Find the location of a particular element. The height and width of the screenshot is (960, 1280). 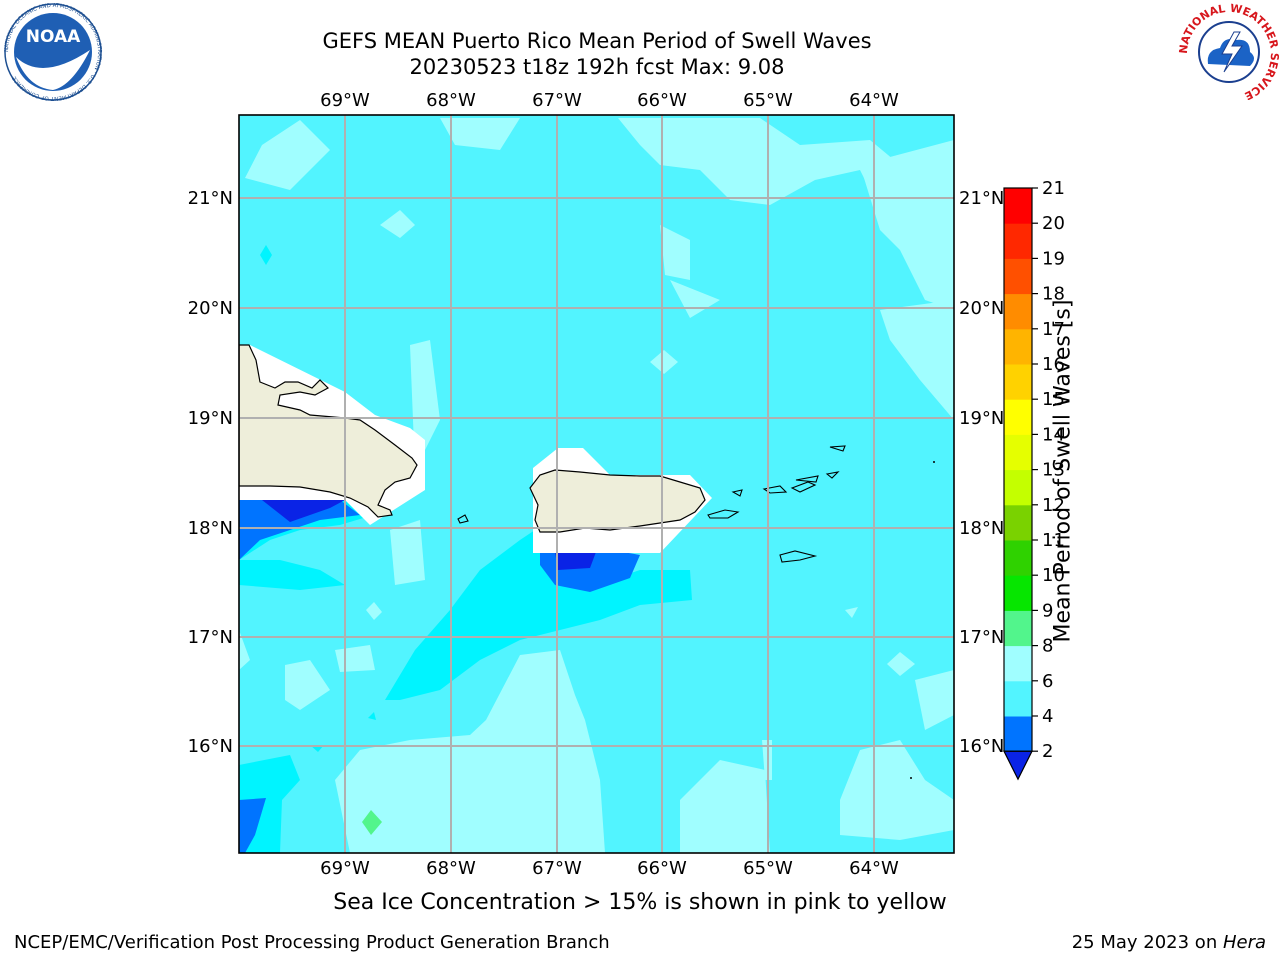

colorbar-tick-label: 8 is located at coordinates (1047, 646).